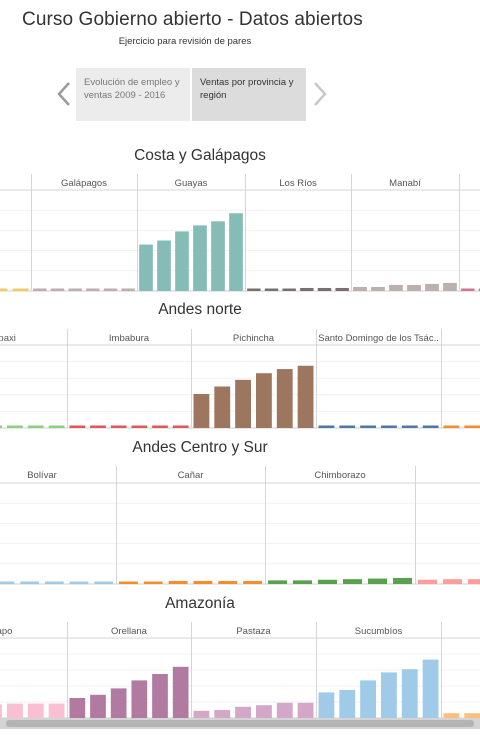 The height and width of the screenshot is (750, 480). What do you see at coordinates (249, 94) in the screenshot?
I see `tab-ventas-provincia-region: Ventas por provincia y región` at bounding box center [249, 94].